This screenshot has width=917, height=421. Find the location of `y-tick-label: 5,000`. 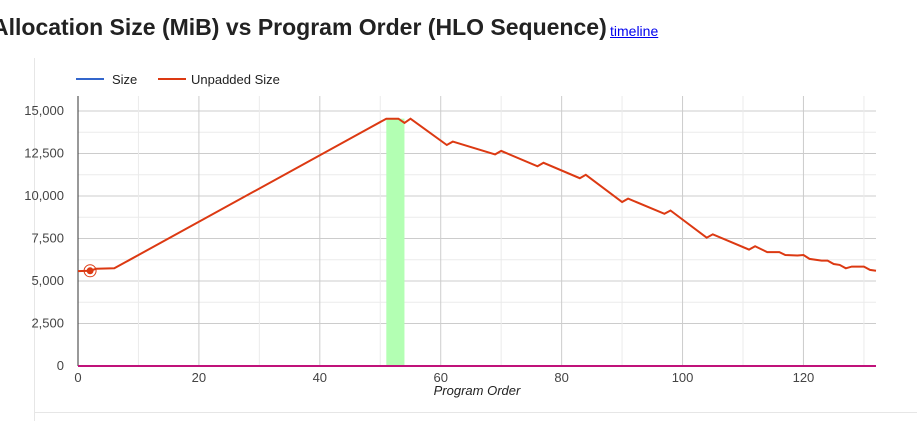

y-tick-label: 5,000 is located at coordinates (47, 280).